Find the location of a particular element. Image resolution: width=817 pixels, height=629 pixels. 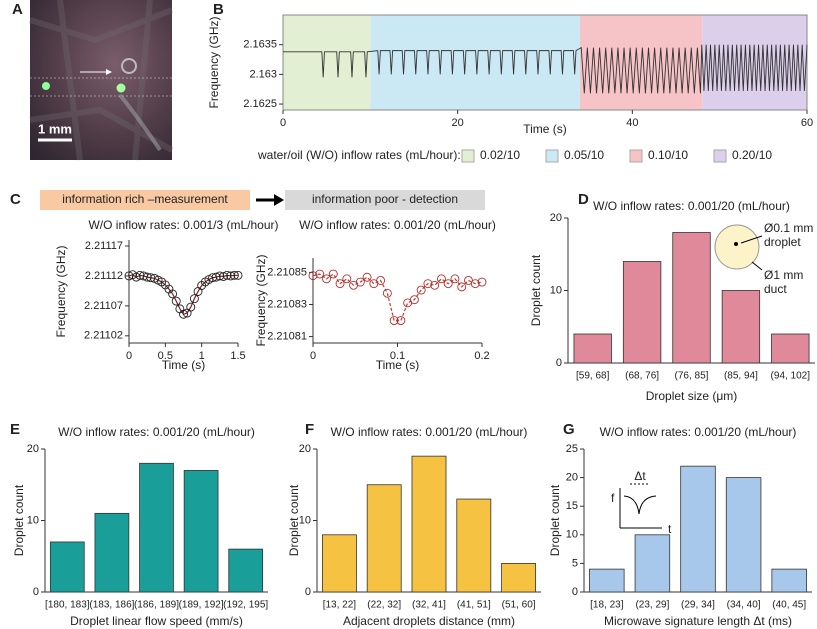

x-axis-label: Time (s) is located at coordinates (398, 365).